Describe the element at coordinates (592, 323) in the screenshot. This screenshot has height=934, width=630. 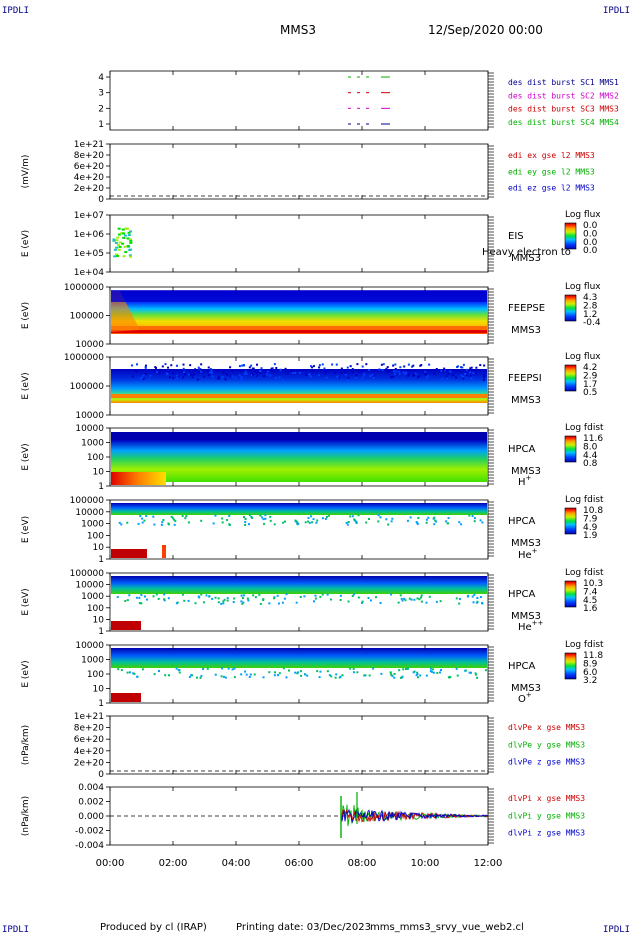
I see `colorbar-tick-label: -0.4` at that location.